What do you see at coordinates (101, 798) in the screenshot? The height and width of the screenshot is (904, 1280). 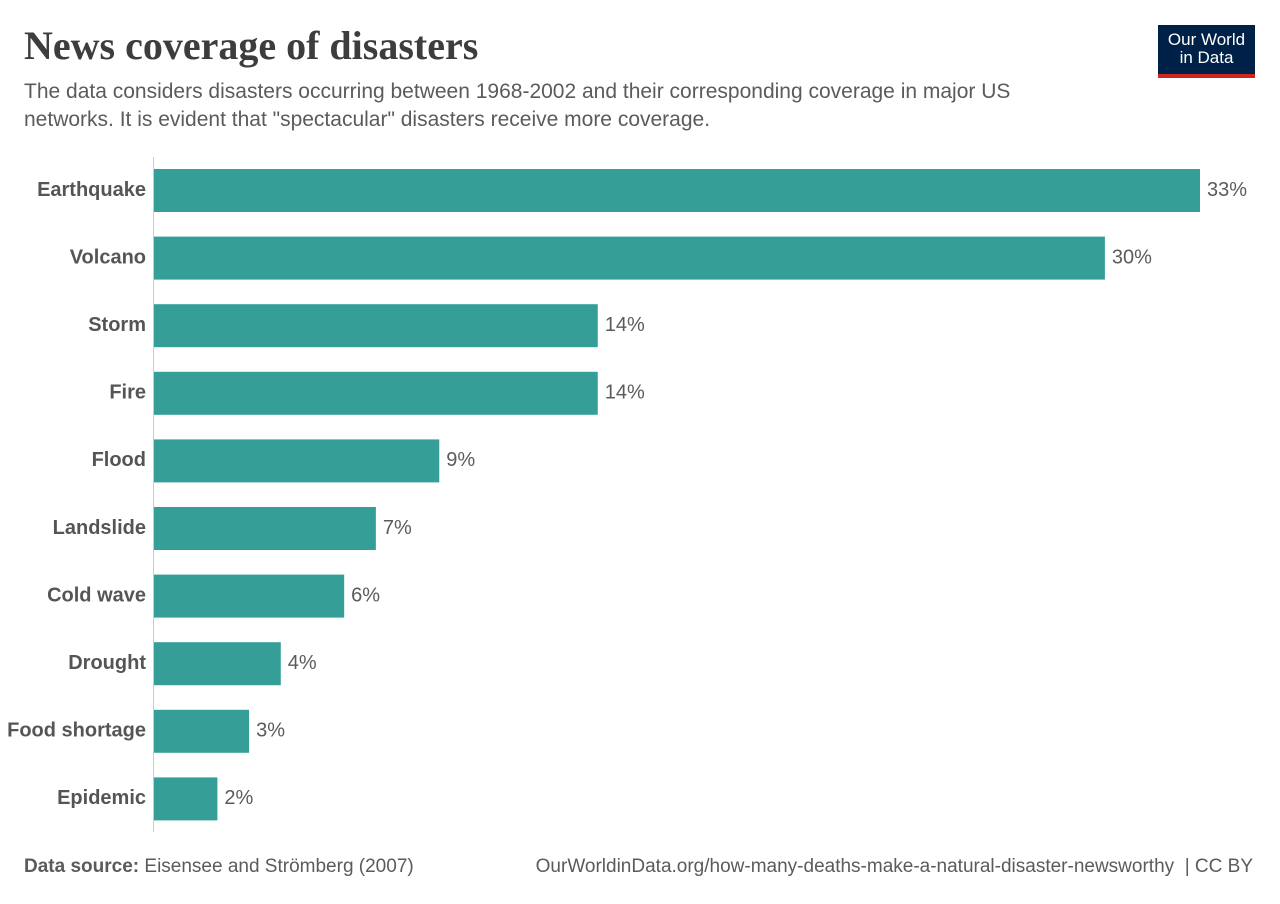 I see `category-label: Epidemic` at bounding box center [101, 798].